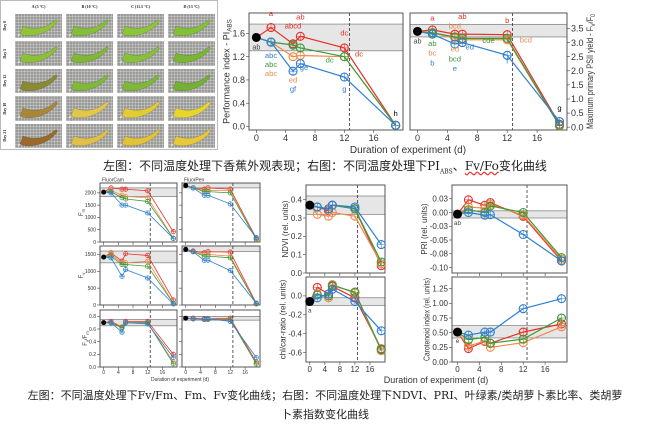  Describe the element at coordinates (417, 40) in the screenshot. I see `control-letter: ab` at that location.